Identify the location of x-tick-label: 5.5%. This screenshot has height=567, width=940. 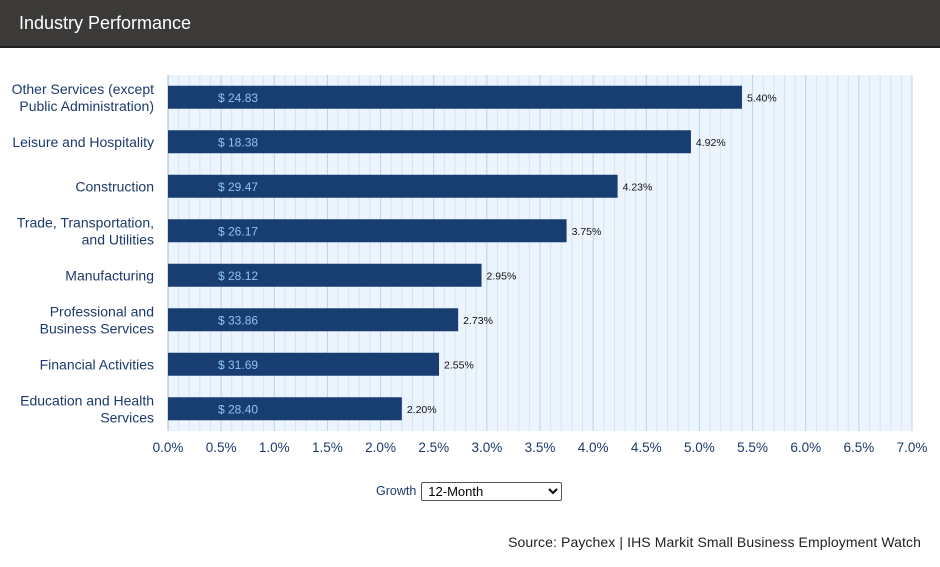
(752, 447).